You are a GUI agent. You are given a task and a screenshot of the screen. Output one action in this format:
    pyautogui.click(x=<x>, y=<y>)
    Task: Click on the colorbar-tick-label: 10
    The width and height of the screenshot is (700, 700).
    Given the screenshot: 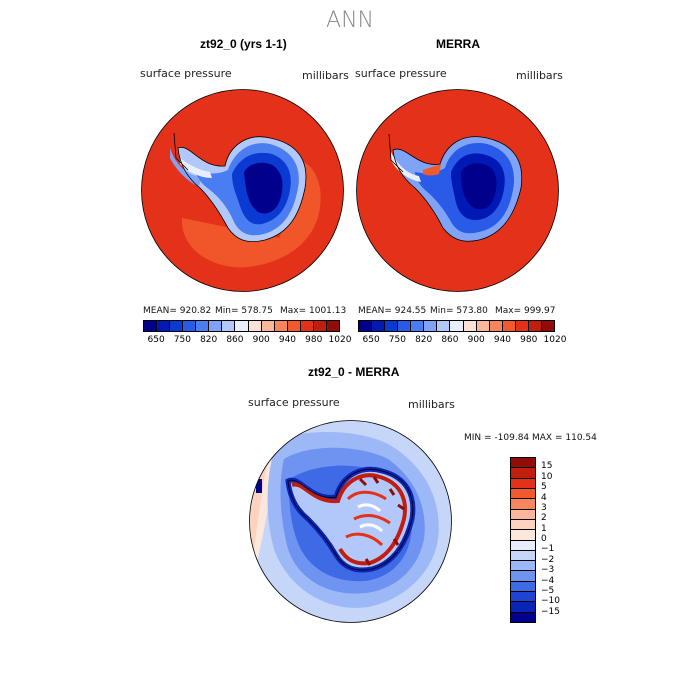 What is the action you would take?
    pyautogui.click(x=547, y=476)
    